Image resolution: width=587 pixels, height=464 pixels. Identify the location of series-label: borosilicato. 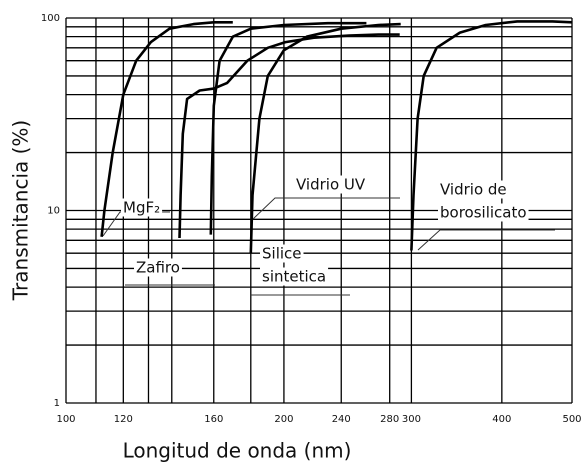
(483, 213).